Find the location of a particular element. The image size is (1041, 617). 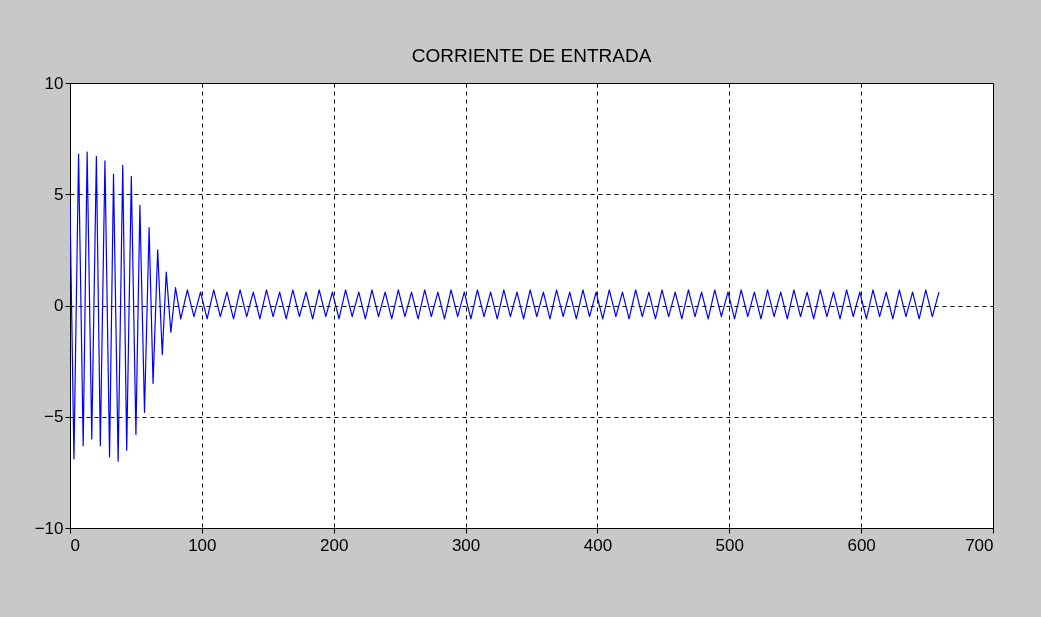

y-tick-label: −5 is located at coordinates (54, 417).